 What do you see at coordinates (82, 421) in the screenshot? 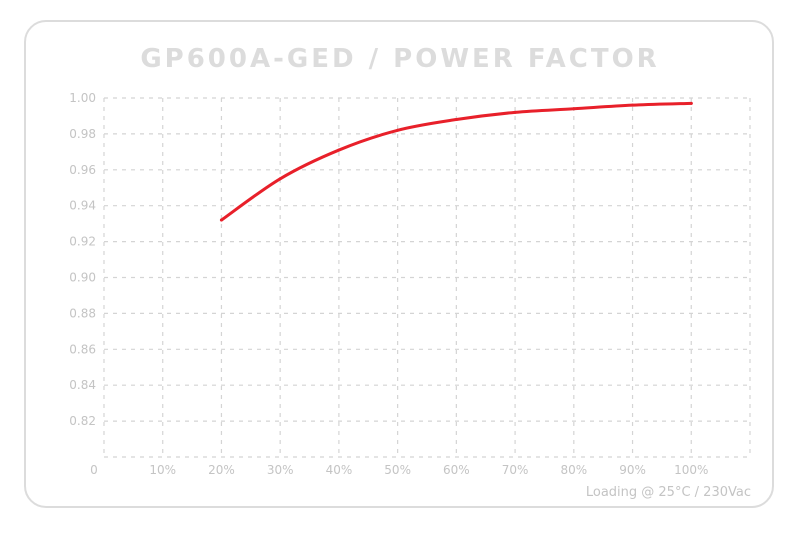
I see `y-tick-label: 0.82` at bounding box center [82, 421].